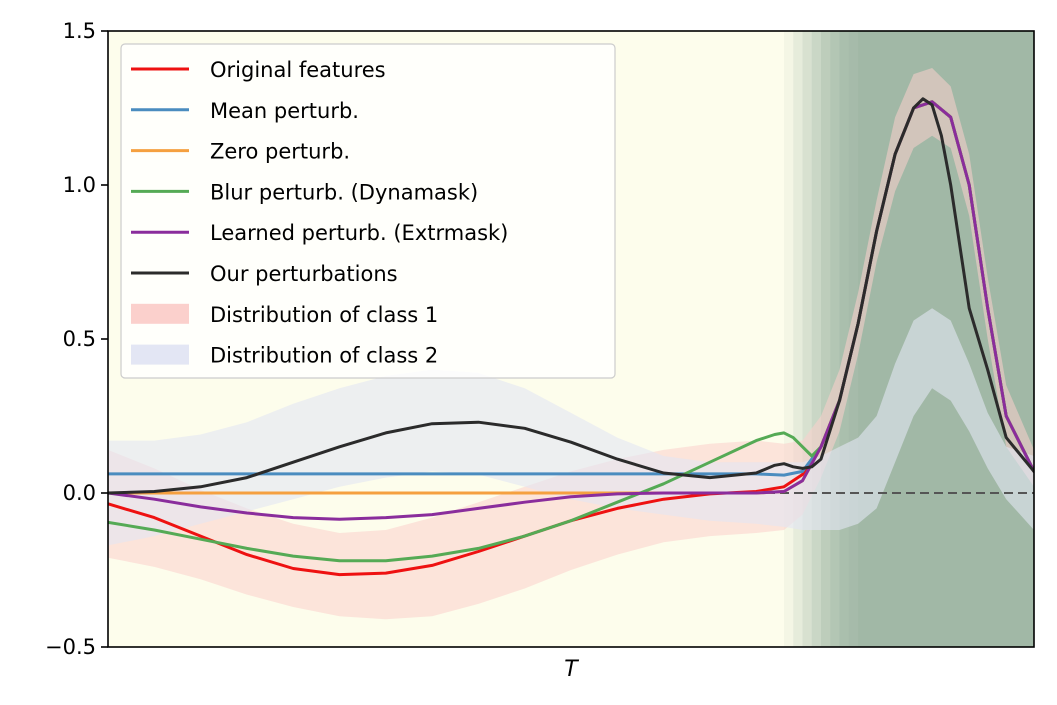 The width and height of the screenshot is (1057, 705). I want to click on legend-label: Distribution of class 1, so click(324, 315).